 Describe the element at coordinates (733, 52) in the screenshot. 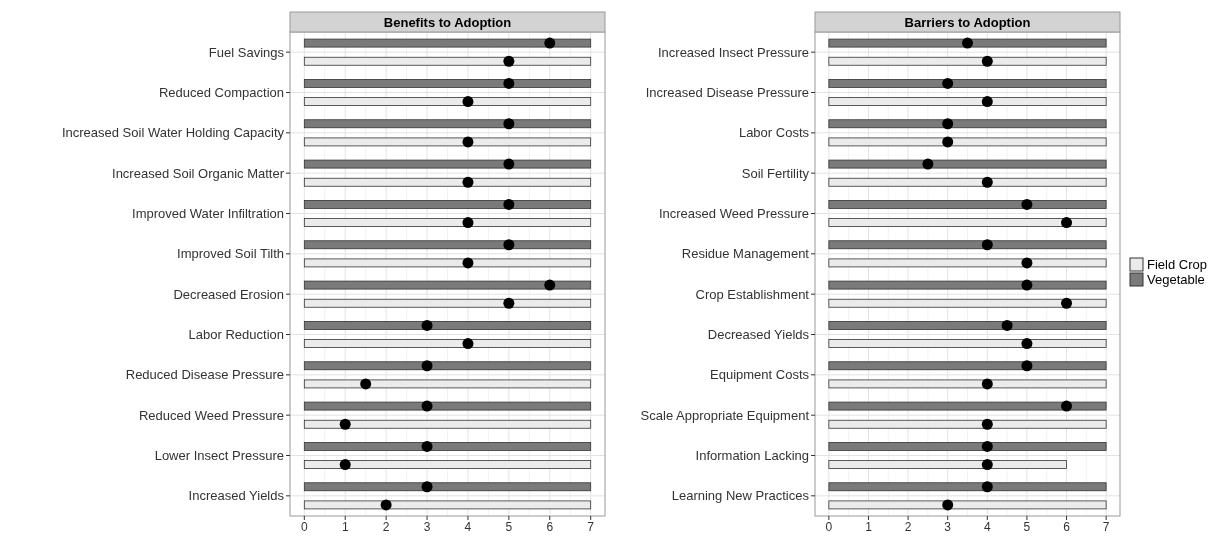

I see `y-tick-label: Increased Insect Pressure` at that location.